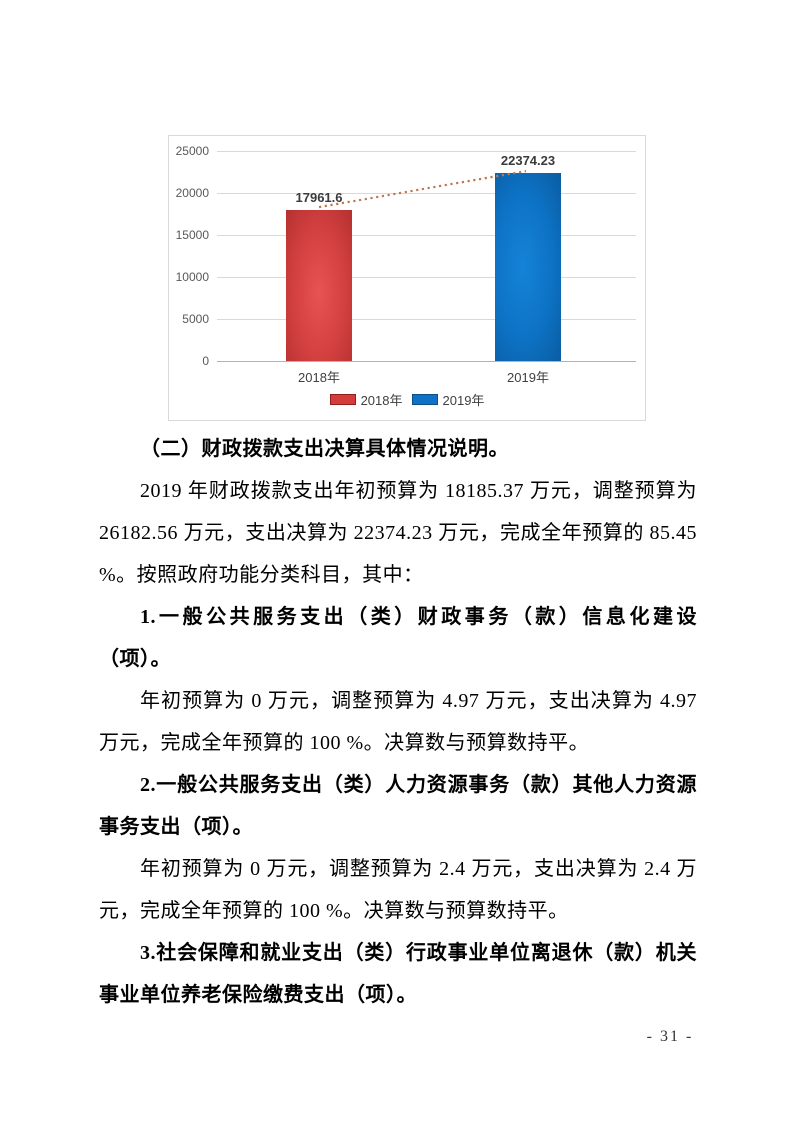 This screenshot has height=1122, width=793. What do you see at coordinates (670, 1036) in the screenshot?
I see `page-number: - 31 -` at bounding box center [670, 1036].